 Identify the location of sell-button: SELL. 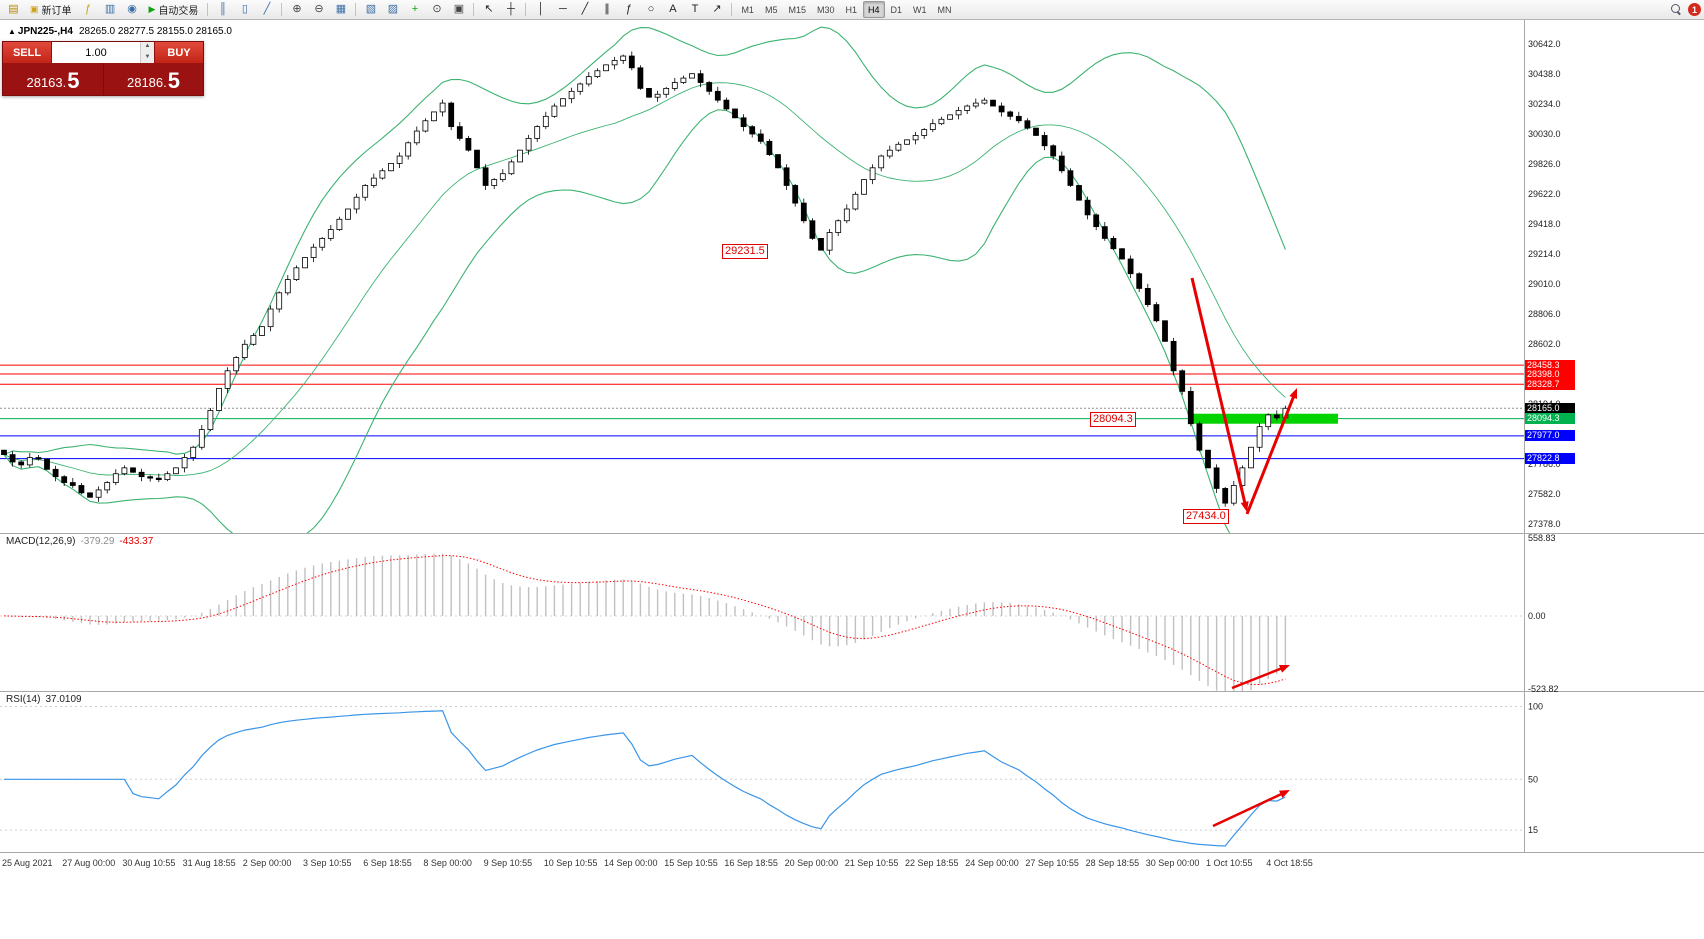
(27, 52).